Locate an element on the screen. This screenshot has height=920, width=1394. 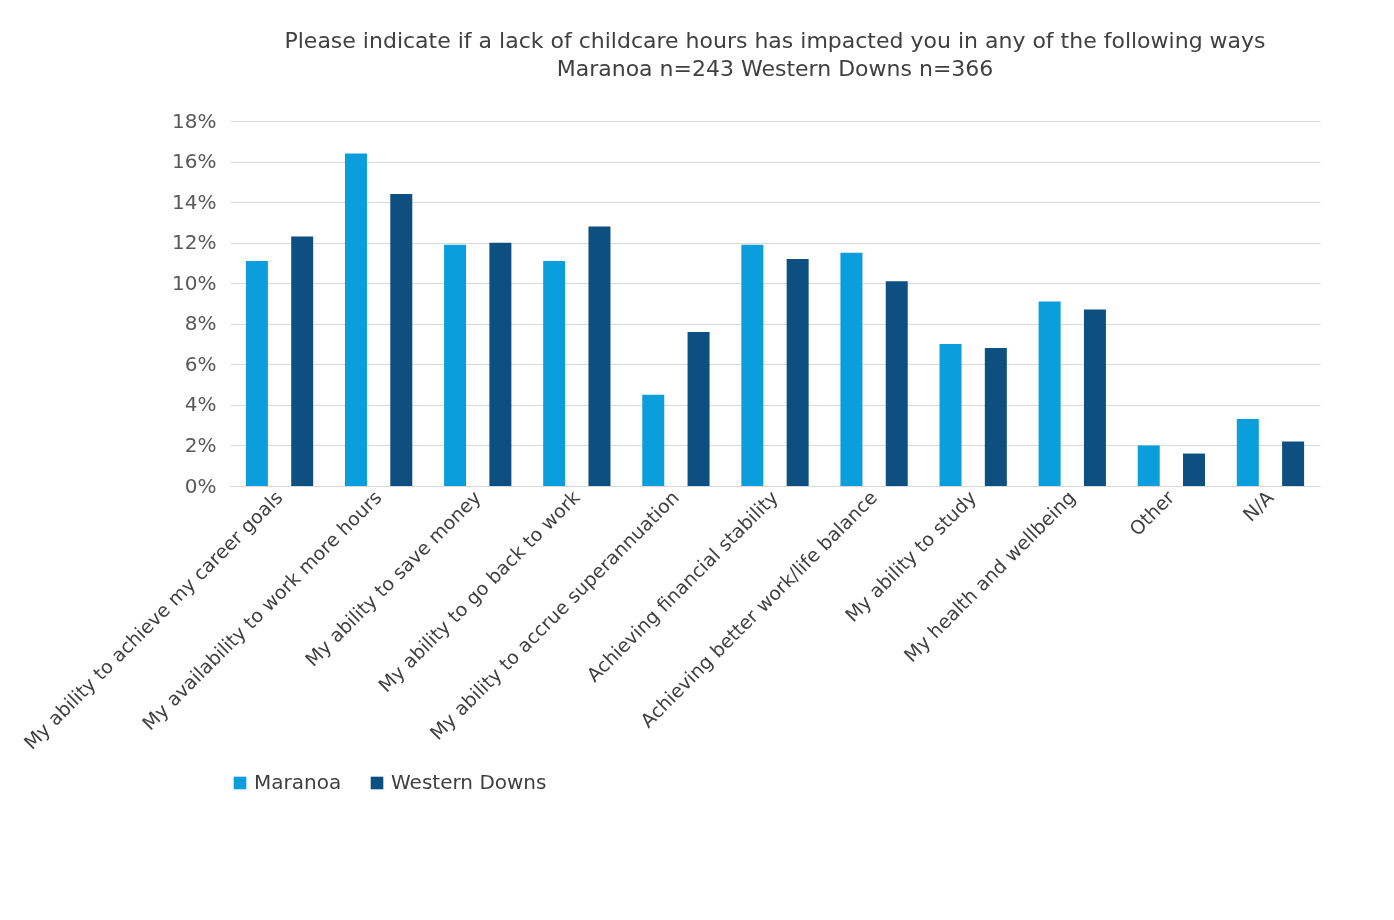
chart-subtitle: Maranoa n=243 Western Downs n=366 is located at coordinates (775, 68).